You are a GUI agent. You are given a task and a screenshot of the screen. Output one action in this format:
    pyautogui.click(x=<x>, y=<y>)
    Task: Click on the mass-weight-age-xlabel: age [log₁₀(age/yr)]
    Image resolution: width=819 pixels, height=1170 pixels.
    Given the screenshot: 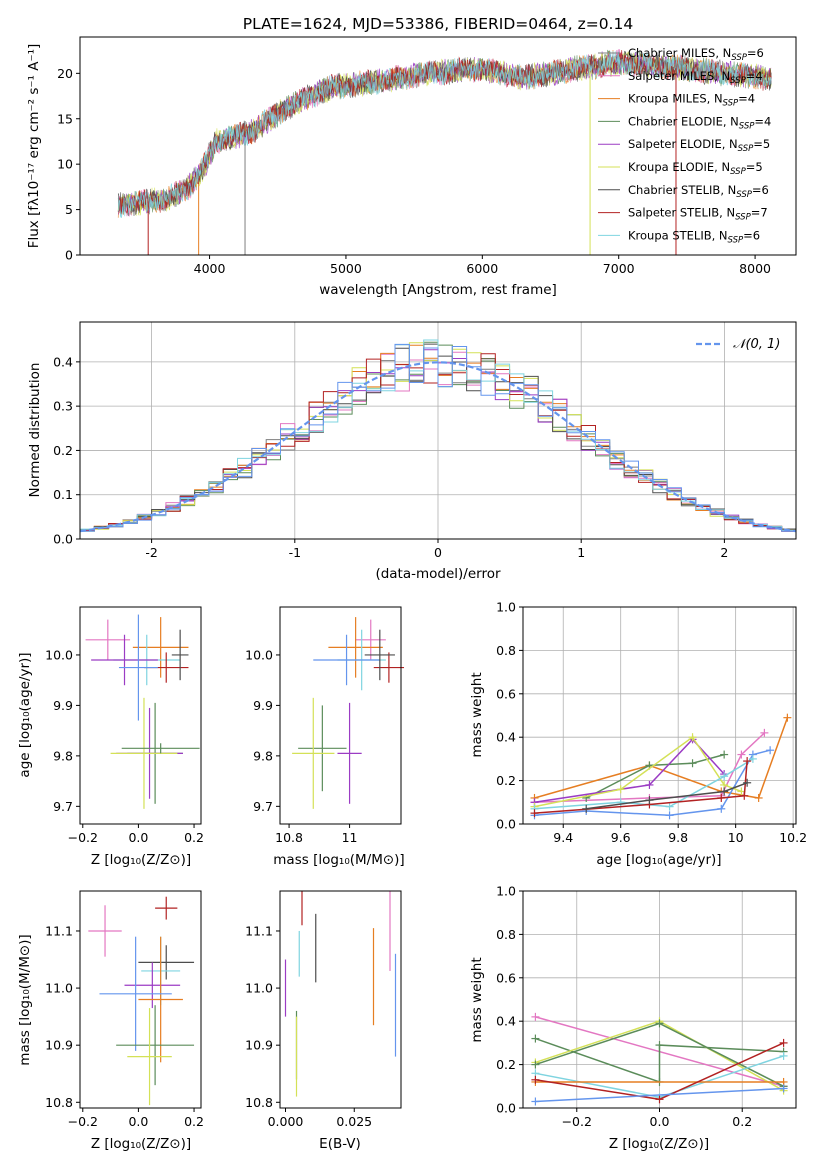 What is the action you would take?
    pyautogui.click(x=658, y=860)
    